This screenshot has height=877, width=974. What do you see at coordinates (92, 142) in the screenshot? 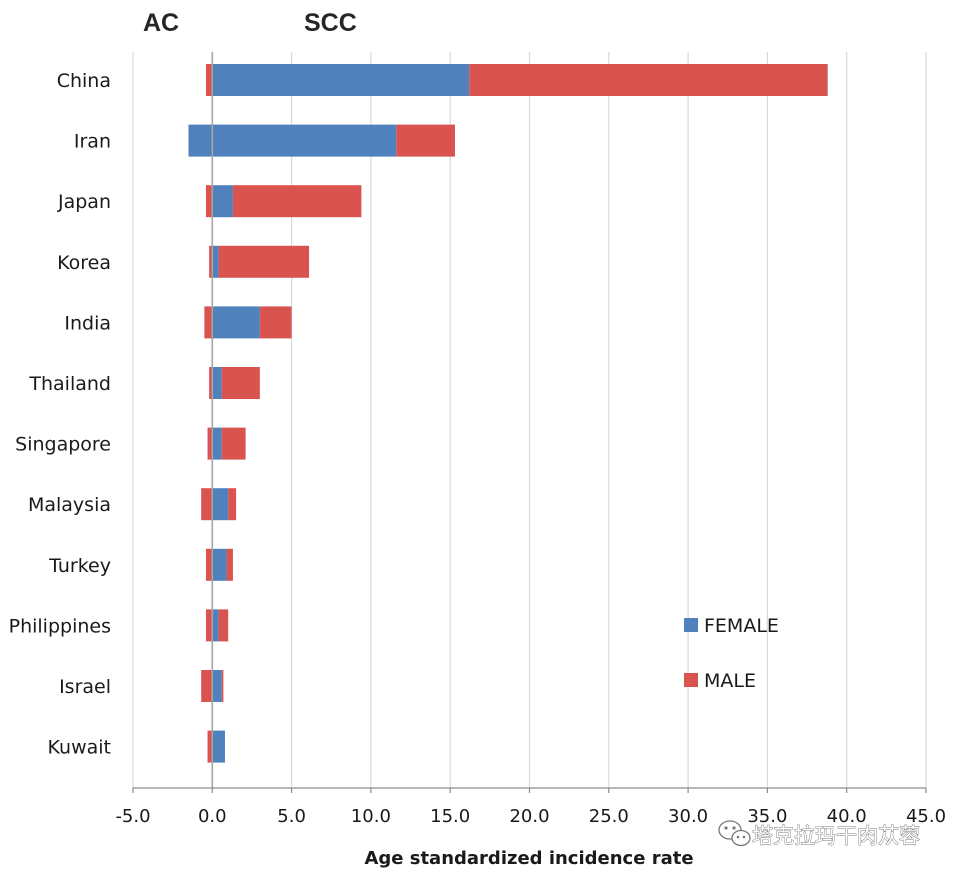
I see `category-label: Iran` at bounding box center [92, 142].